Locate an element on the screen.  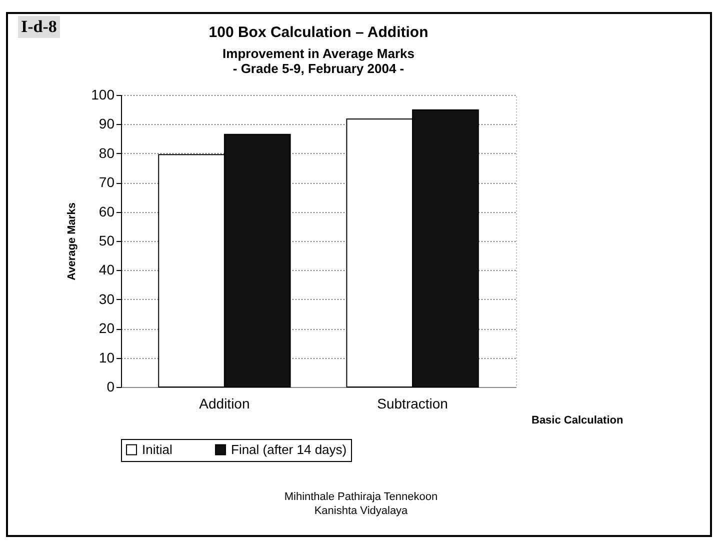
y-tick-label: 0 is located at coordinates (110, 386).